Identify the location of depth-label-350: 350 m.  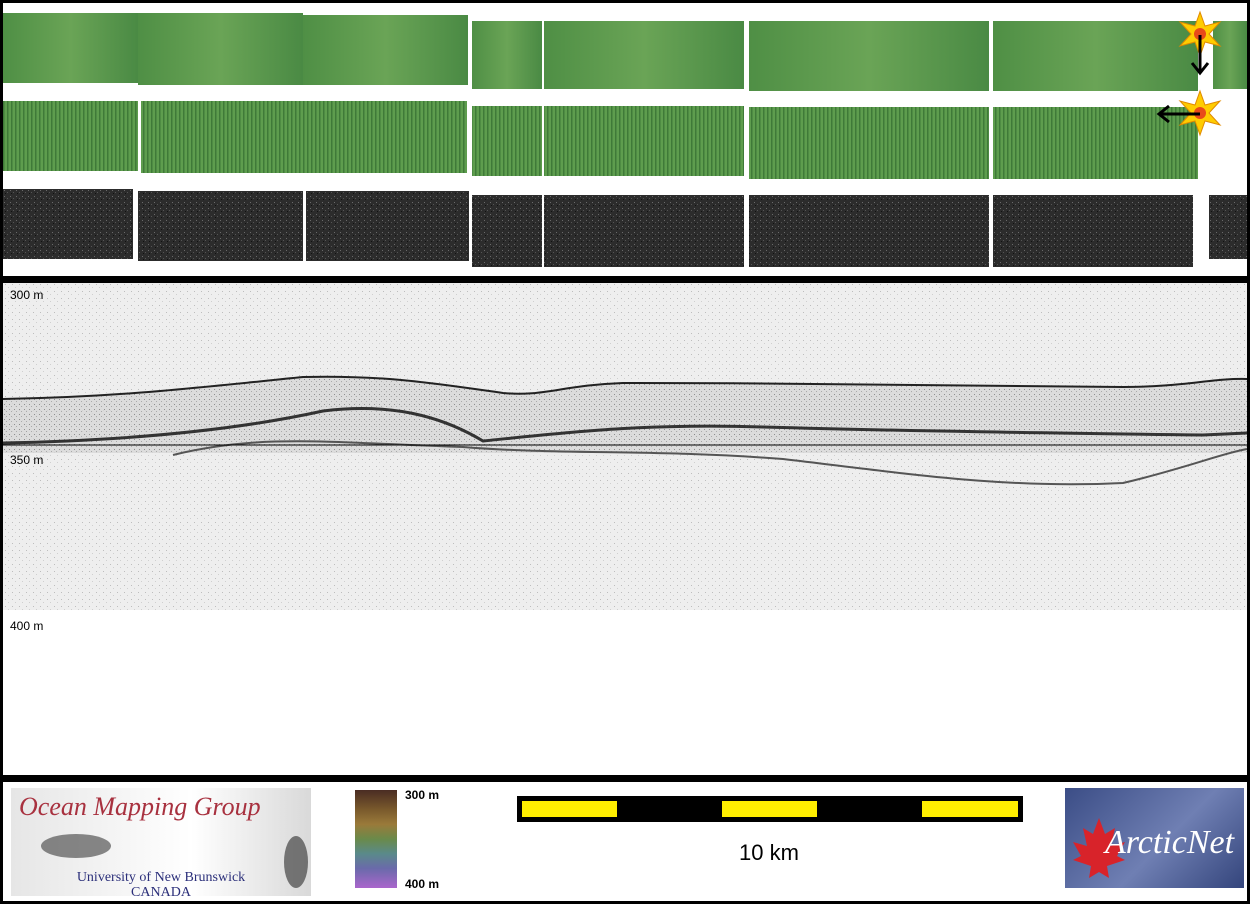
(27, 460).